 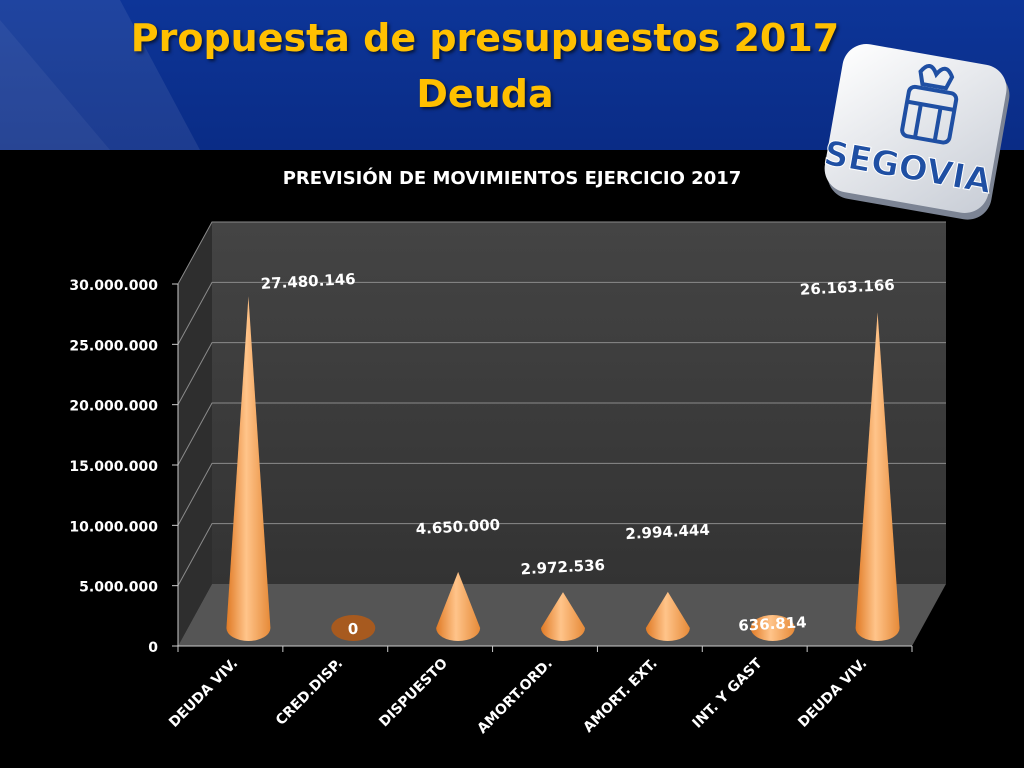 What do you see at coordinates (457, 527) in the screenshot?
I see `data-label: 4.650.000` at bounding box center [457, 527].